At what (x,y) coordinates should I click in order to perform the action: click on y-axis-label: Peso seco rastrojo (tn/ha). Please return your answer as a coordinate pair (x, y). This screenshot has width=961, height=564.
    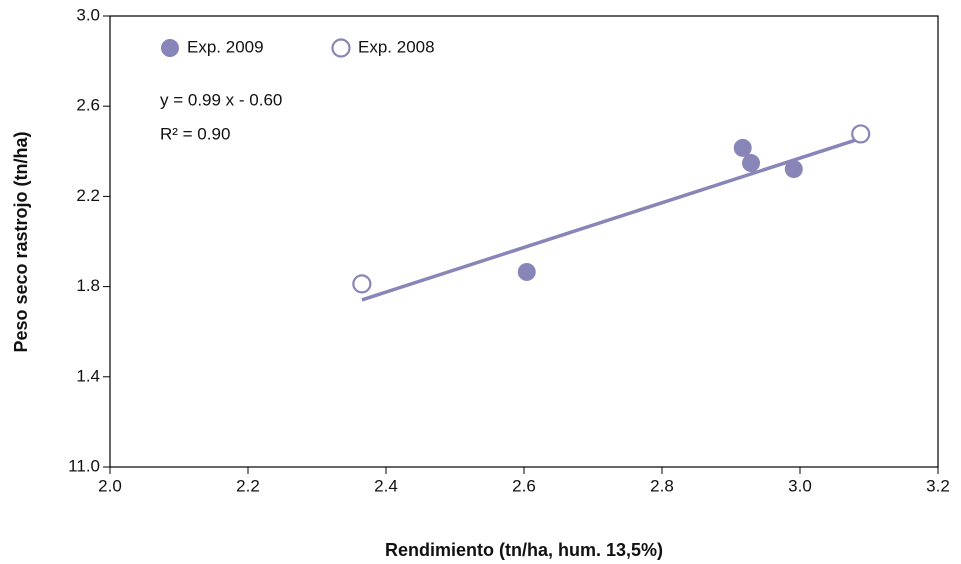
    Looking at the image, I should click on (21, 241).